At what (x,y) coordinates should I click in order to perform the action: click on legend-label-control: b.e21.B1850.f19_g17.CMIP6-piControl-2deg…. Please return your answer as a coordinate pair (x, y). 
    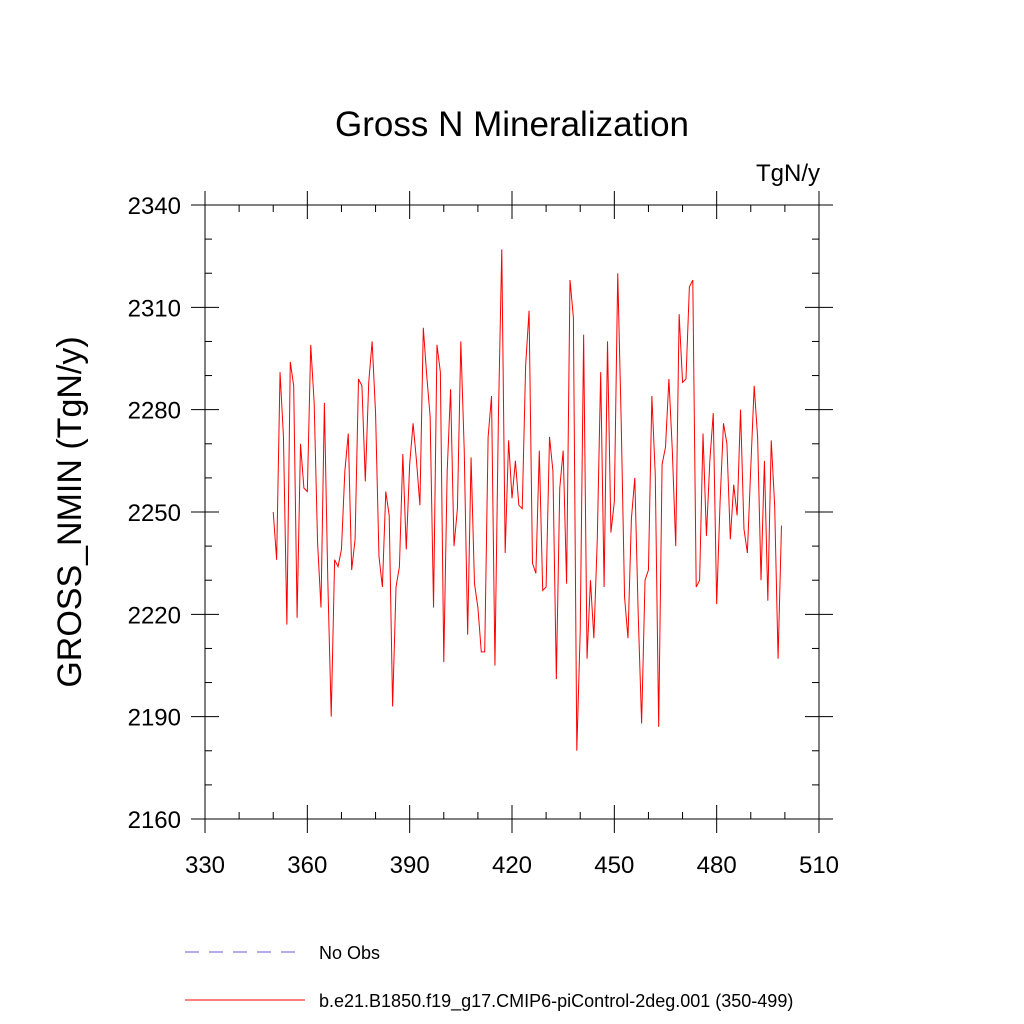
    Looking at the image, I should click on (556, 1001).